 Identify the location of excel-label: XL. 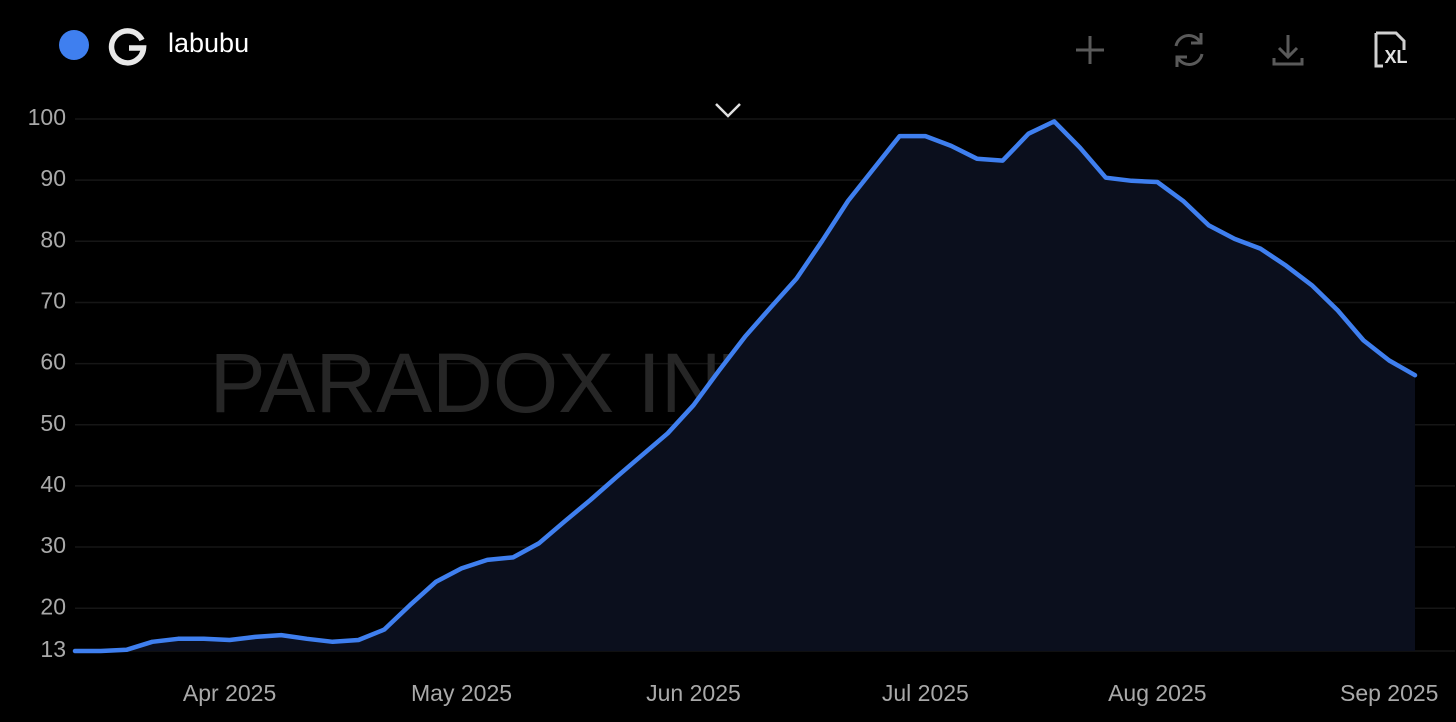
(1395, 57).